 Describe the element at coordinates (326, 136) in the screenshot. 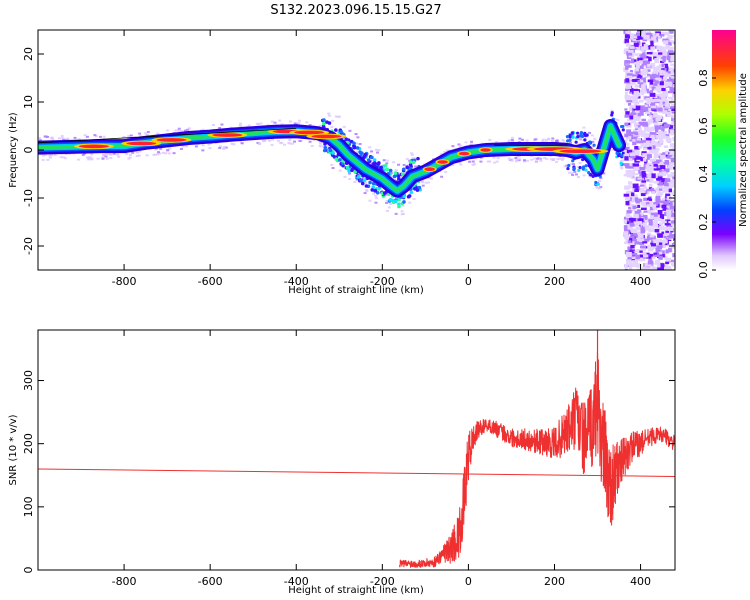

I see `spectrogram-peak` at that location.